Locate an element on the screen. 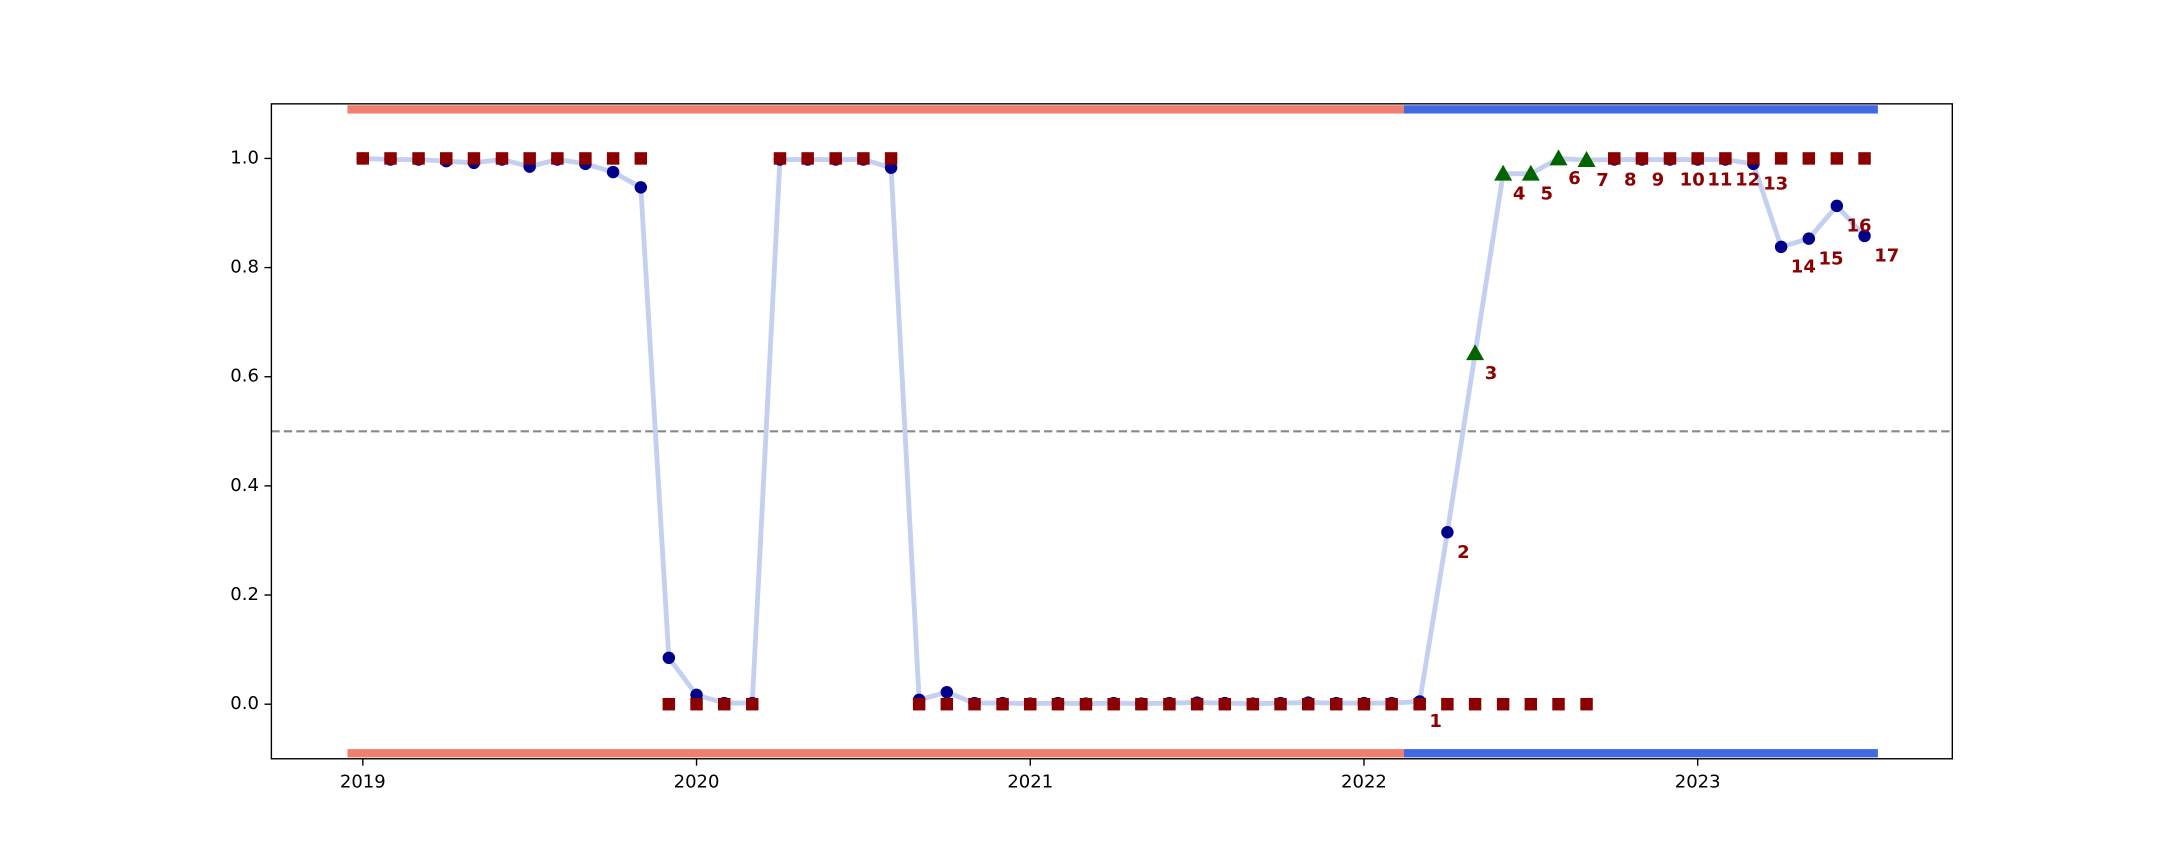  point-label: 5 is located at coordinates (1547, 193).